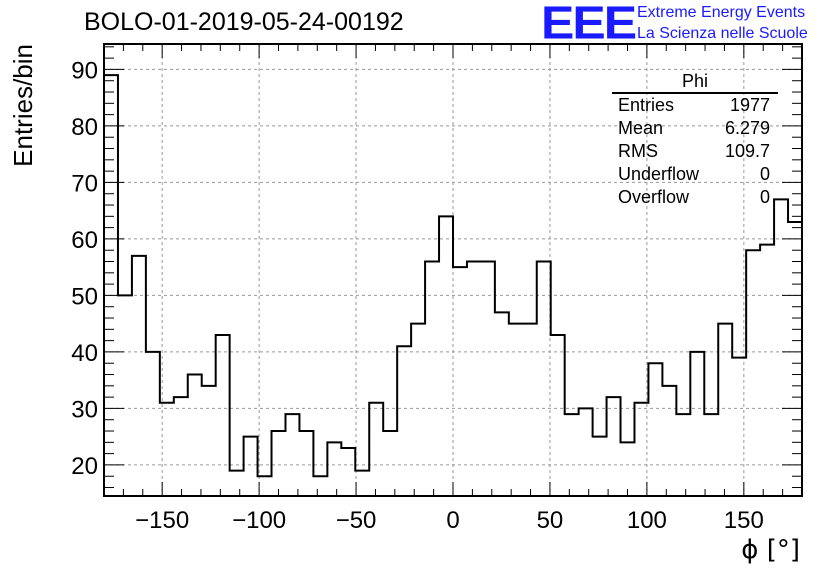 The width and height of the screenshot is (836, 572). I want to click on x-tick-label: 100, so click(647, 520).